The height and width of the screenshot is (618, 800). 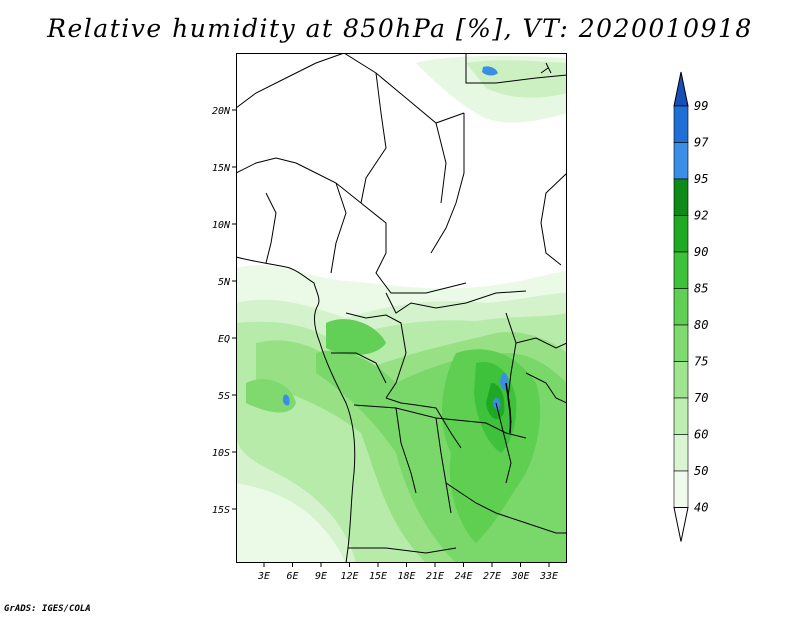 I want to click on colorbar: 99 97 95 92 90 85 80 75 70 60 50 40, so click(x=691, y=306).